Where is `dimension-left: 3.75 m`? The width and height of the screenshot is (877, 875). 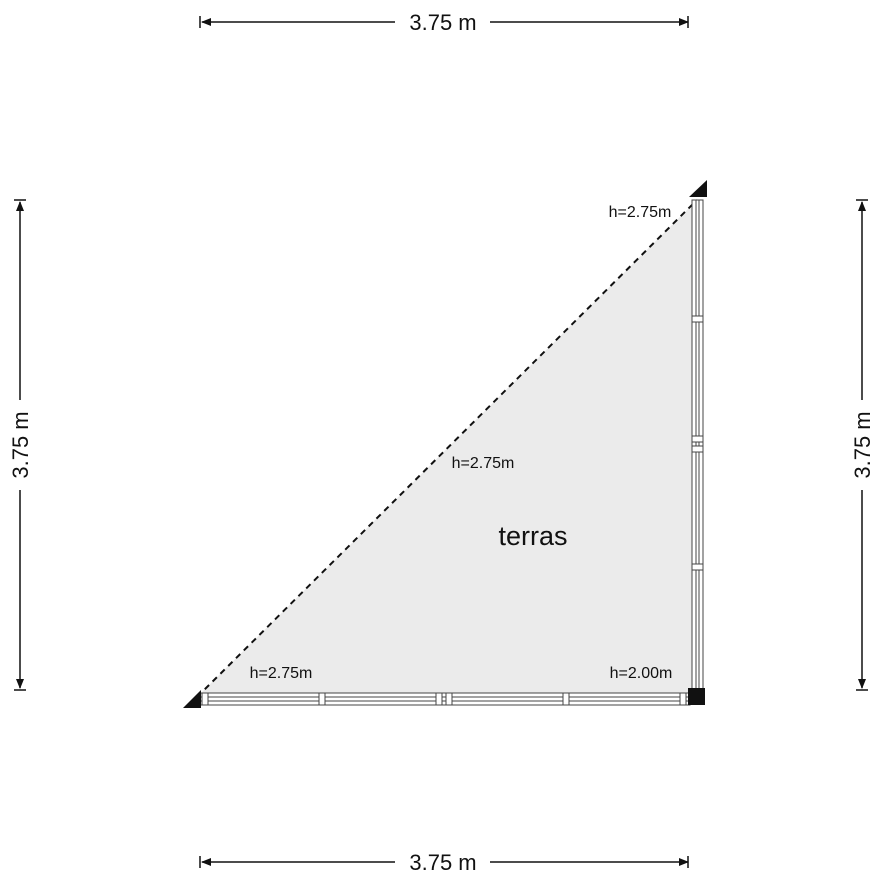
dimension-left: 3.75 m is located at coordinates (20, 444).